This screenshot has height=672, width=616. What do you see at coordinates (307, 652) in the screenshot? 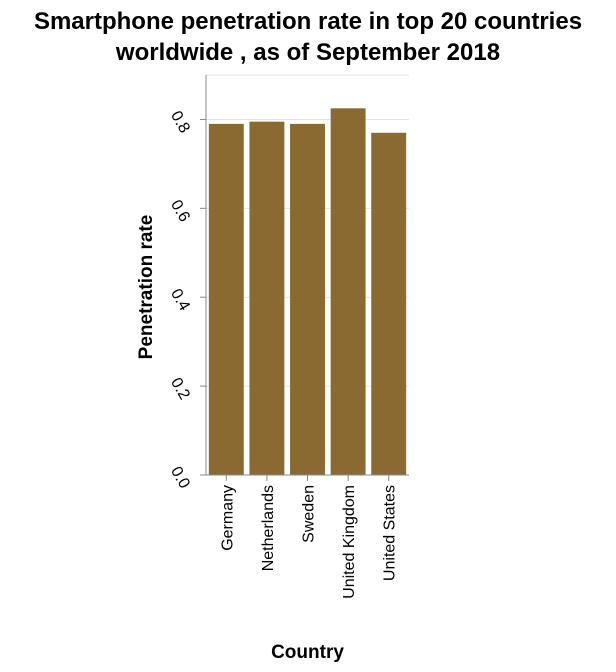
I see `x-axis-title: Country` at bounding box center [307, 652].